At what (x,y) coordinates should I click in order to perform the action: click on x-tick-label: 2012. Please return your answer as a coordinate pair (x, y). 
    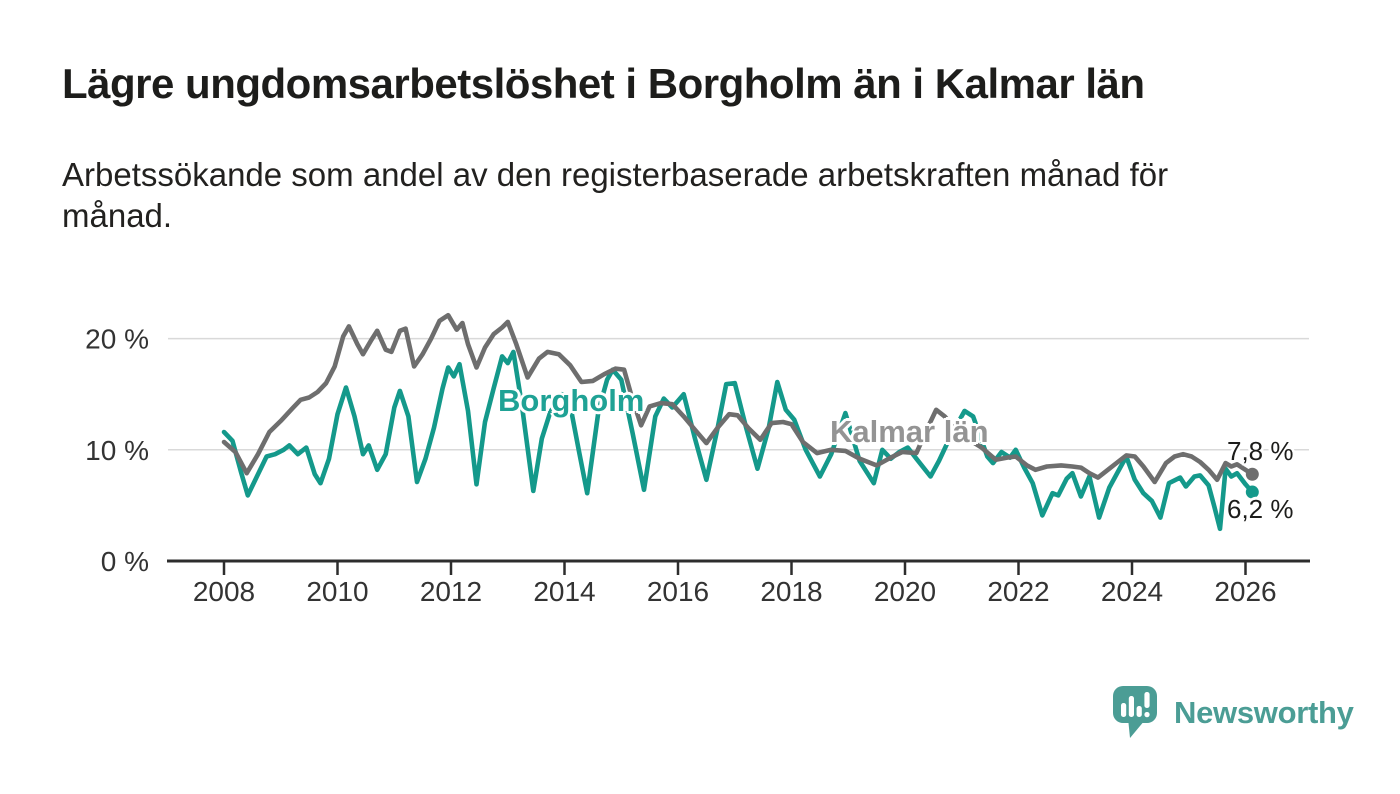
    Looking at the image, I should click on (451, 591).